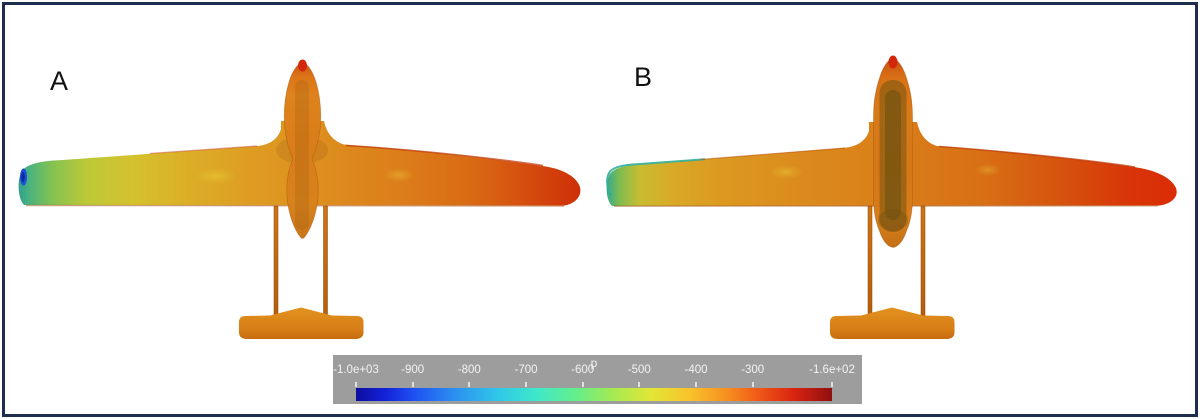  I want to click on colorbar-tick-label: -1.6e+02, so click(832, 370).